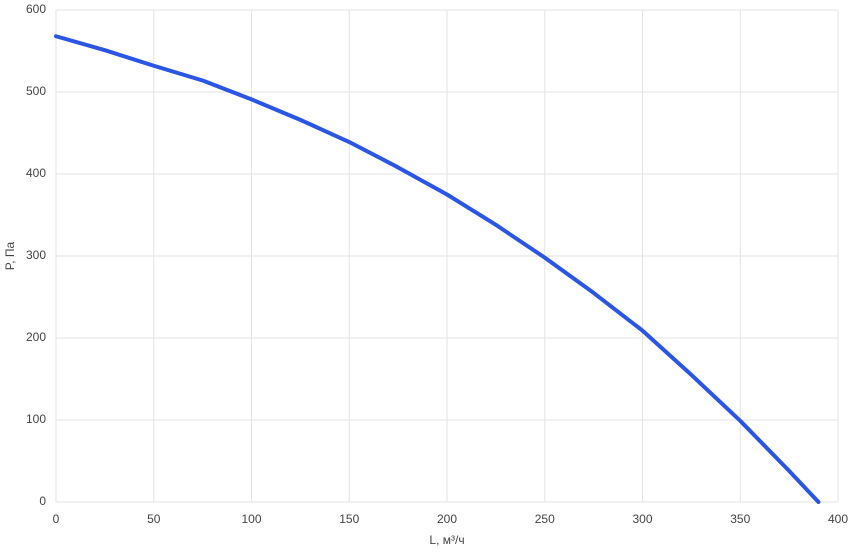 The height and width of the screenshot is (553, 851). Describe the element at coordinates (447, 519) in the screenshot. I see `x-tick-label: 200` at that location.